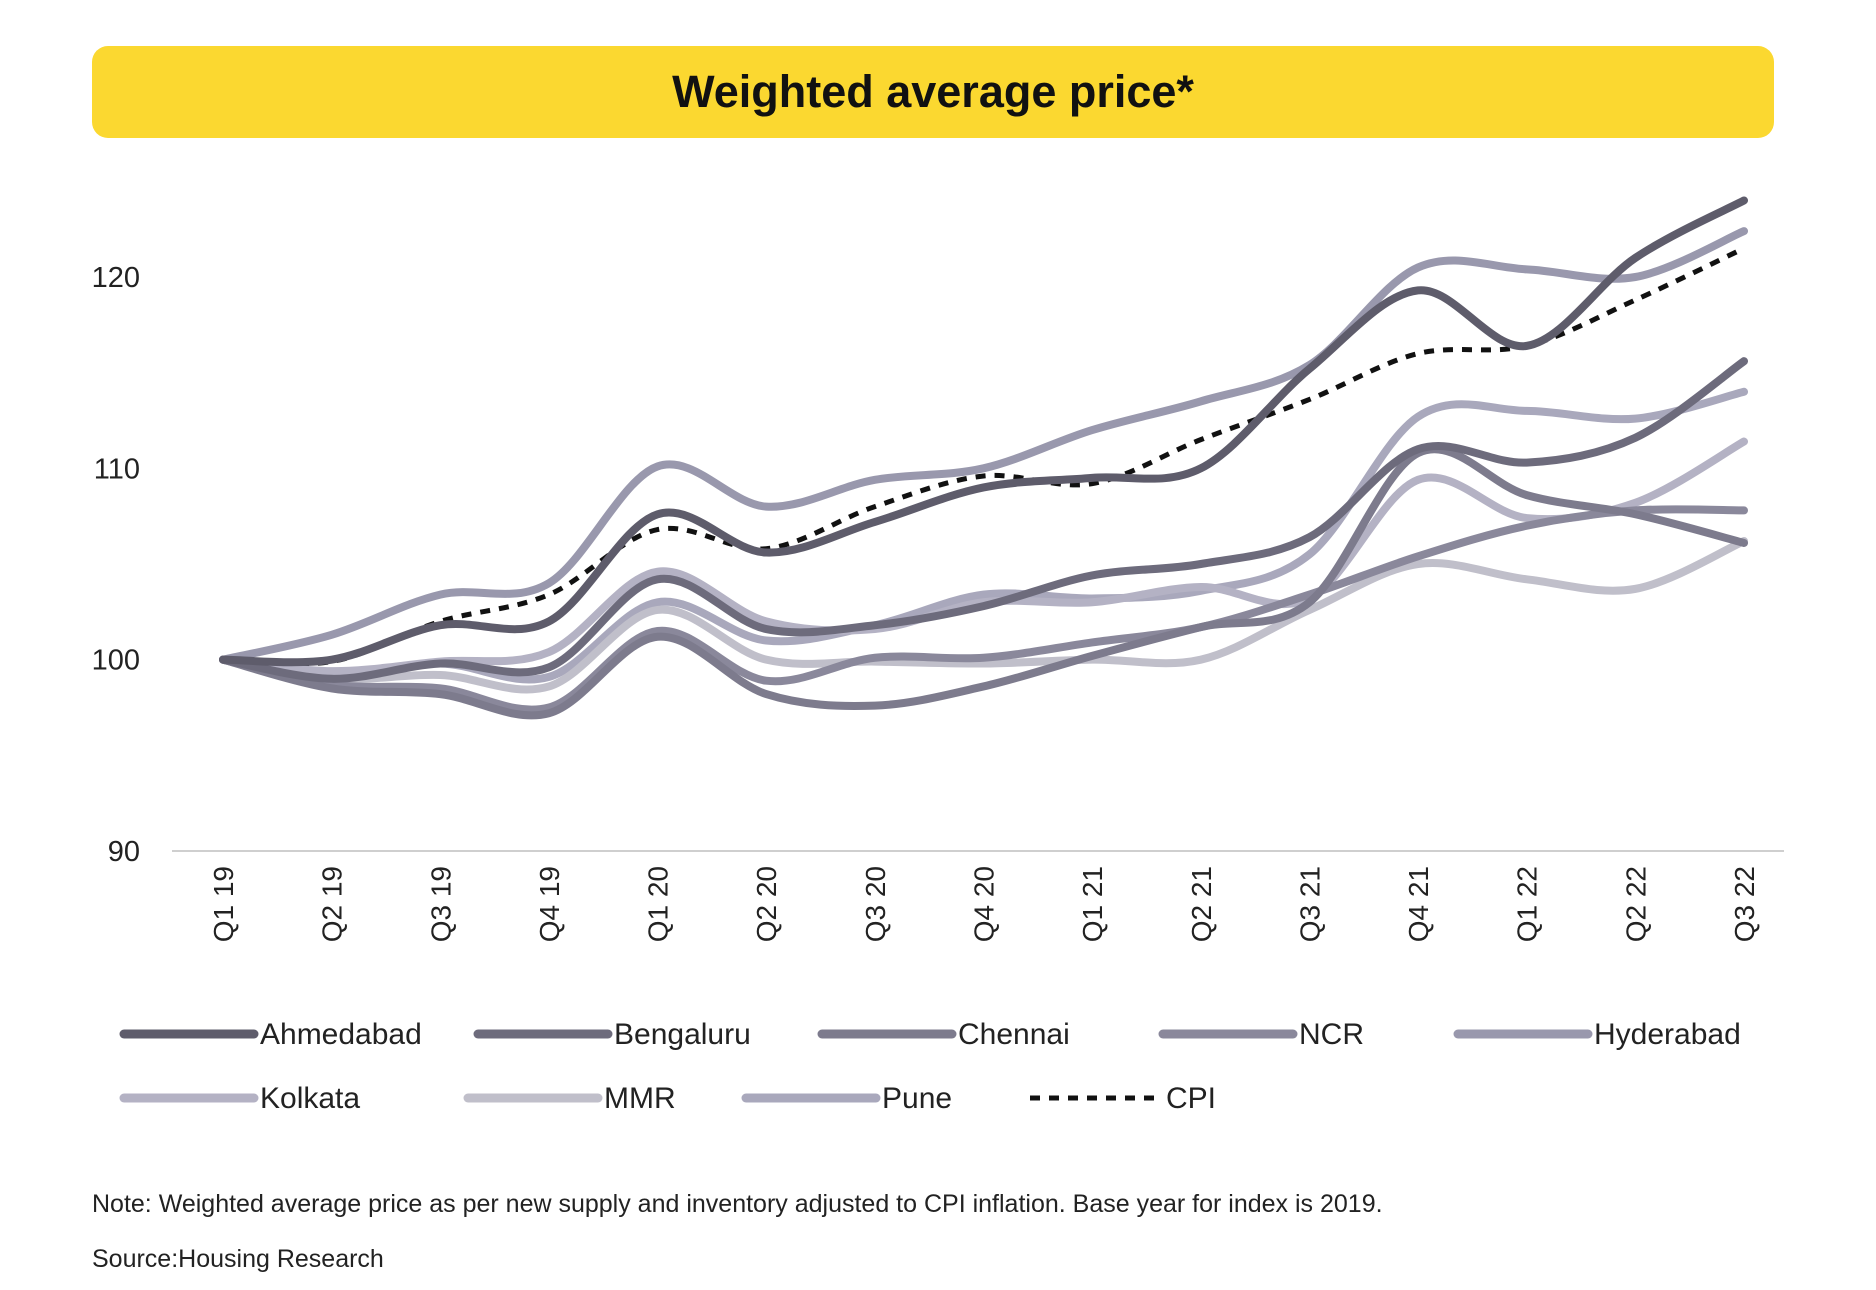  What do you see at coordinates (1092, 904) in the screenshot?
I see `x-tick-label: Q1 21` at bounding box center [1092, 904].